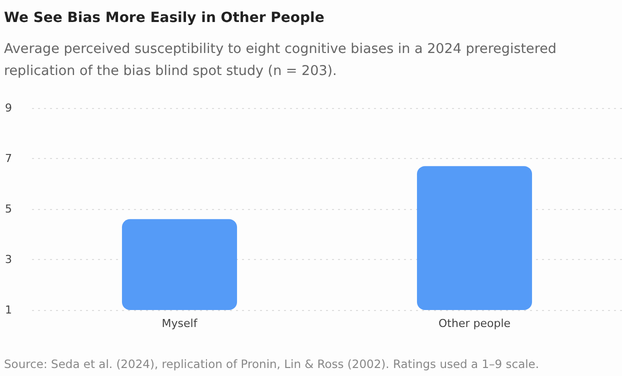  What do you see at coordinates (272, 364) in the screenshot?
I see `source-note: Source: Seda et al. (2024), replication of Pronin, Lin & Ross (2002). Ratings used a 1–9 scale.` at bounding box center [272, 364].